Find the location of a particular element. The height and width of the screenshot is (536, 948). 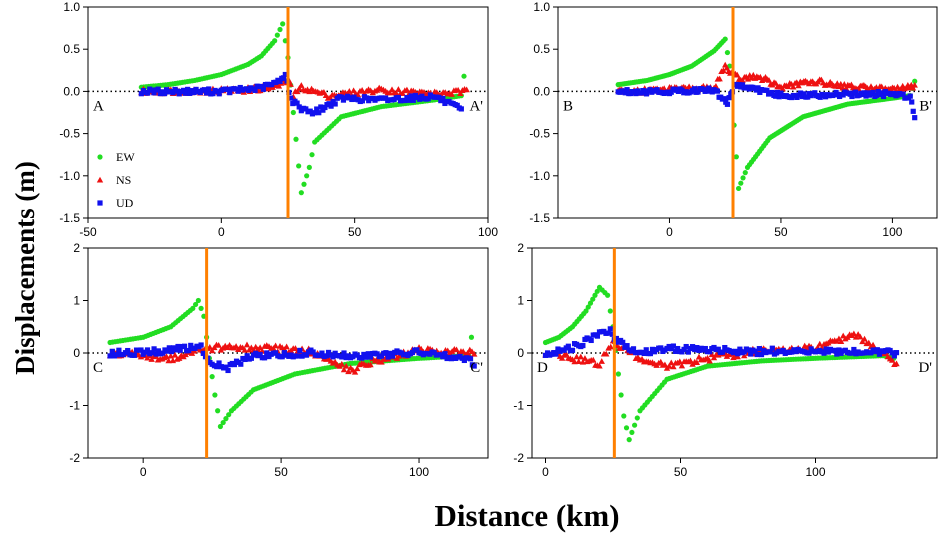

x-tick-label: 100 is located at coordinates (815, 472).